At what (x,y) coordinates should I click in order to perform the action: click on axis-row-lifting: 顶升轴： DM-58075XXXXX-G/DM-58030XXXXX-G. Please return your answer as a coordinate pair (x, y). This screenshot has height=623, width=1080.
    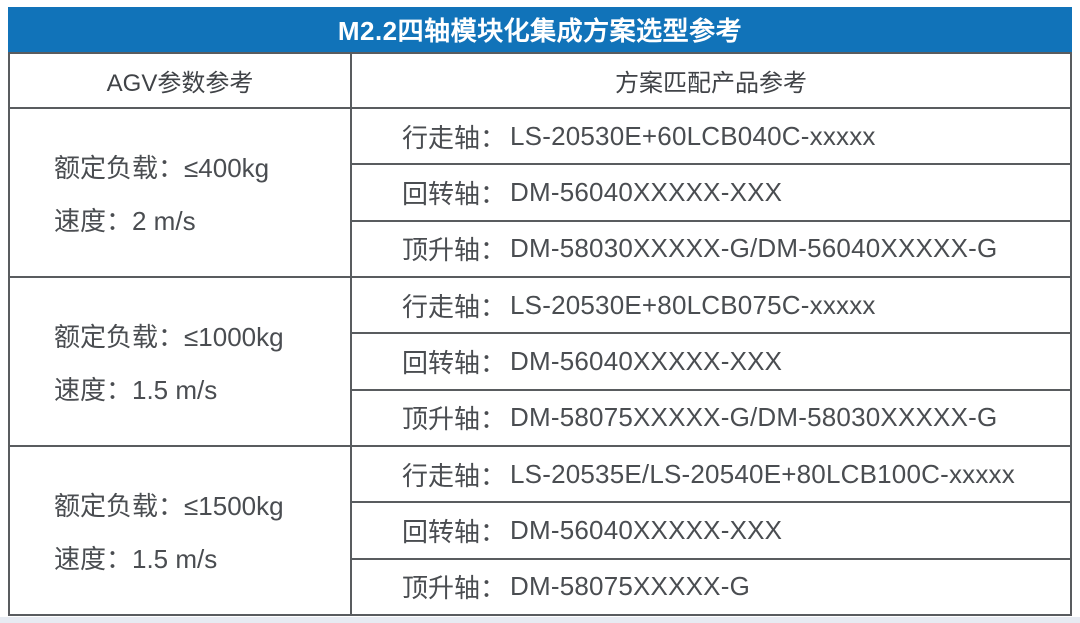
    Looking at the image, I should click on (711, 418).